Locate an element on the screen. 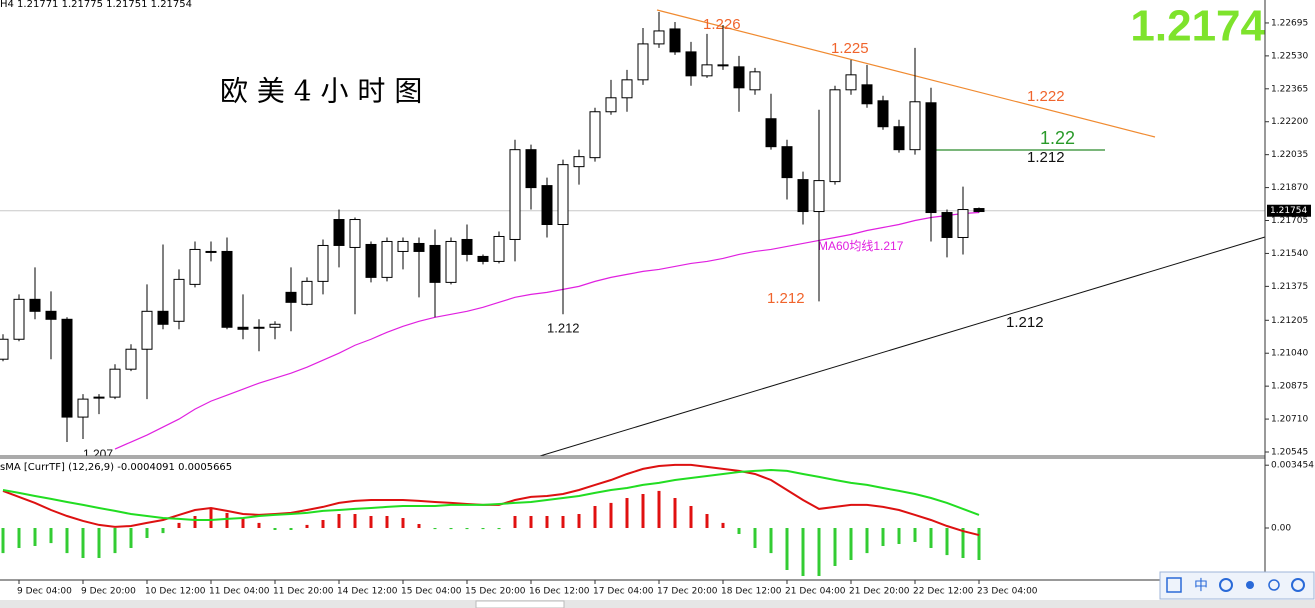 This screenshot has width=1315, height=608. current-price-label: 1.21754 is located at coordinates (1288, 211).